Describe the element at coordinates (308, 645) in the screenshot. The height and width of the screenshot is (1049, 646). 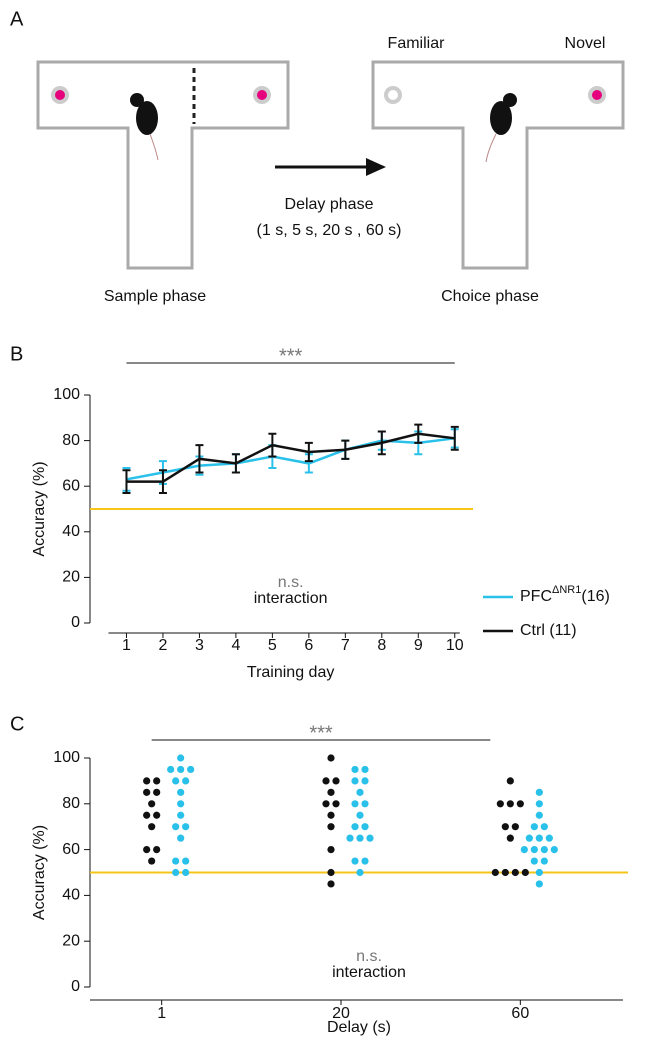
I see `x-tick-label: 6` at that location.